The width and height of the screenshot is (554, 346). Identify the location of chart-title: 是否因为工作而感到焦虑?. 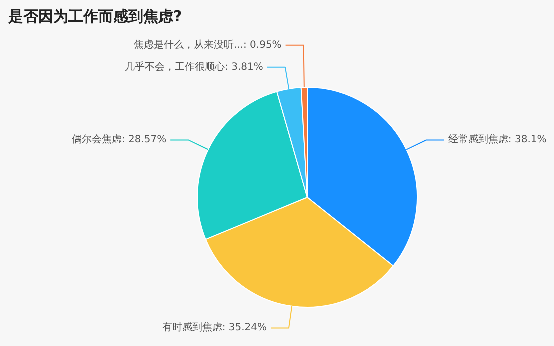
(95, 17).